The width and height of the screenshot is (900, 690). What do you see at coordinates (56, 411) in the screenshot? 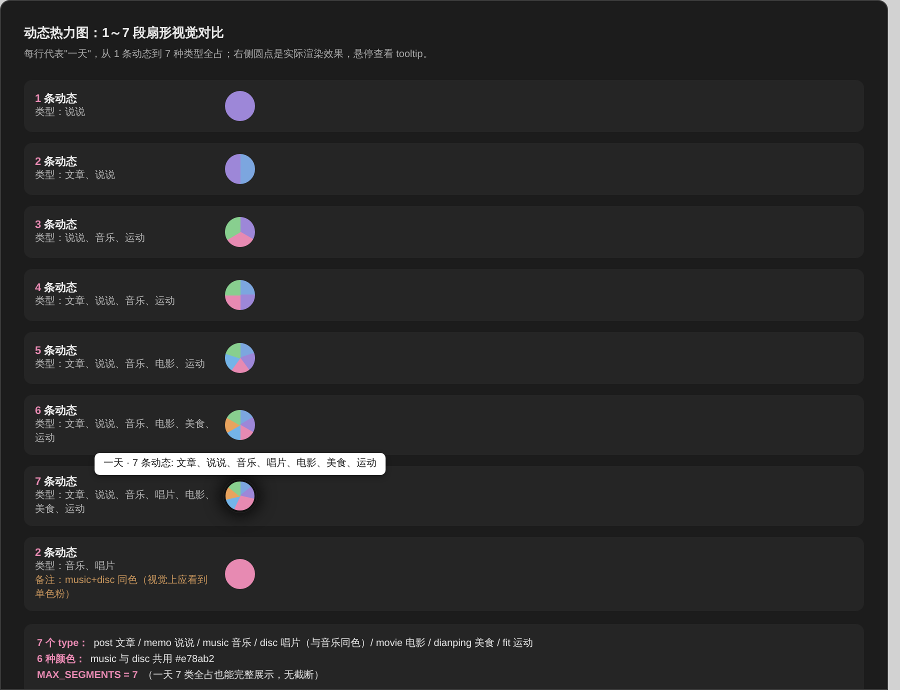
I see `text: 6 条动态` at bounding box center [56, 411].